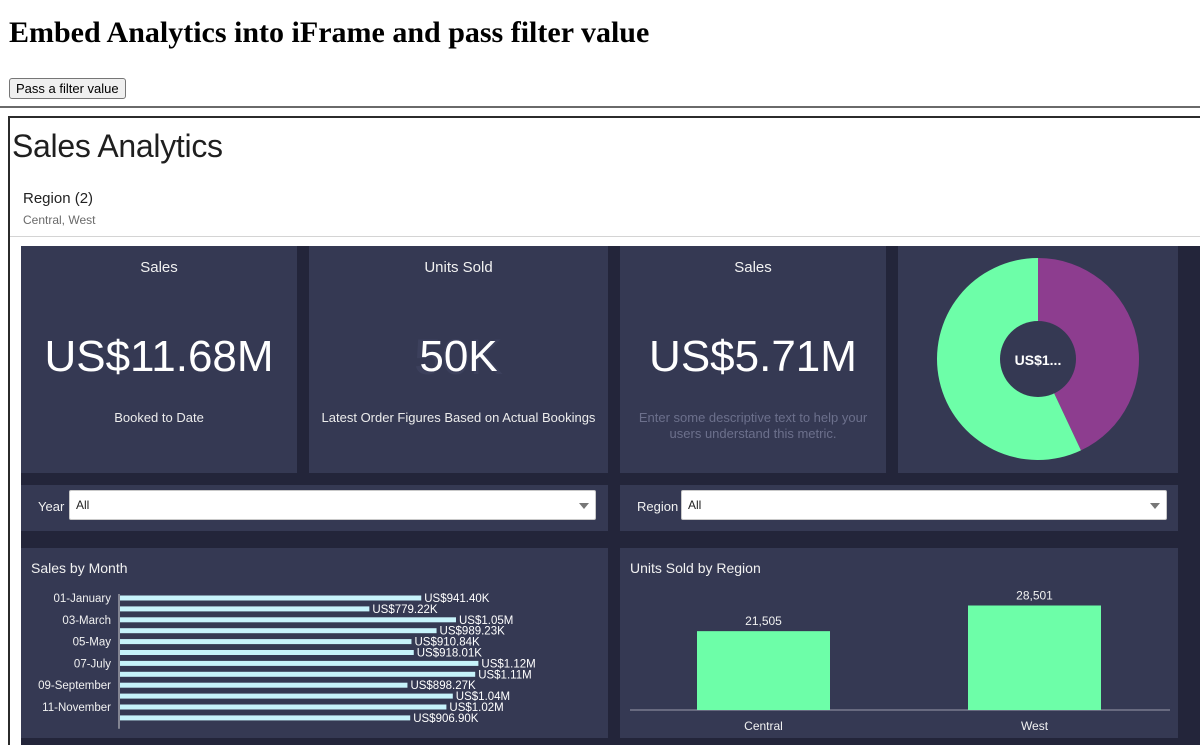 The width and height of the screenshot is (1200, 745). What do you see at coordinates (59, 220) in the screenshot?
I see `region-filter-values: Central, West` at bounding box center [59, 220].